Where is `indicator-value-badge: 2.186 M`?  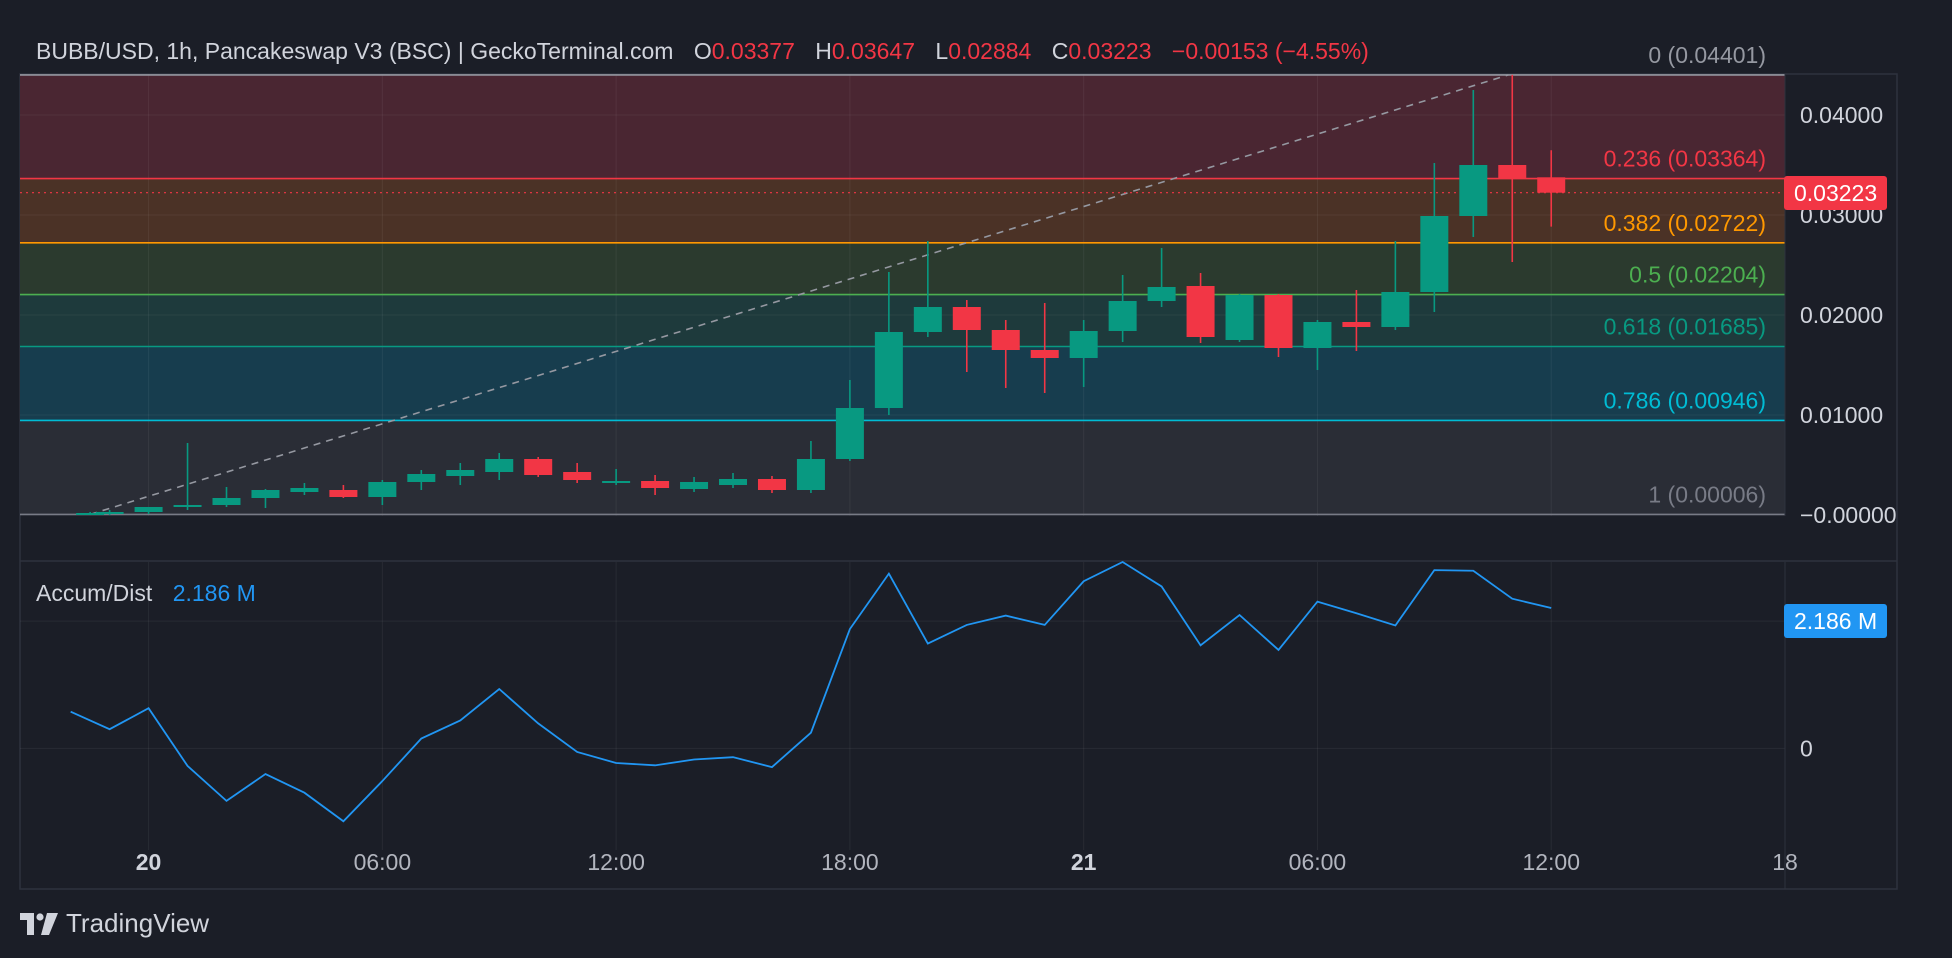 indicator-value-badge: 2.186 M is located at coordinates (1836, 621).